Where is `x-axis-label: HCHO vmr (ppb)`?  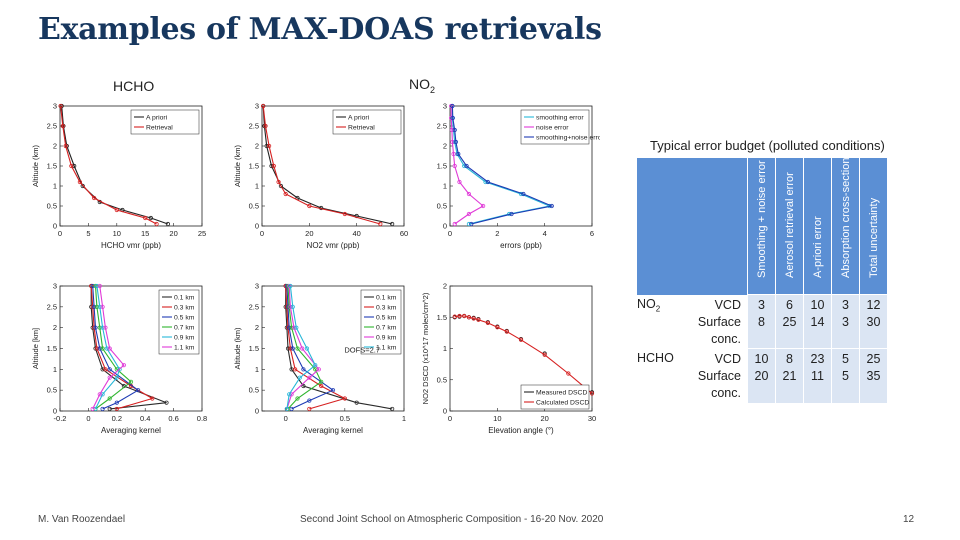
x-axis-label: HCHO vmr (ppb) is located at coordinates (131, 245).